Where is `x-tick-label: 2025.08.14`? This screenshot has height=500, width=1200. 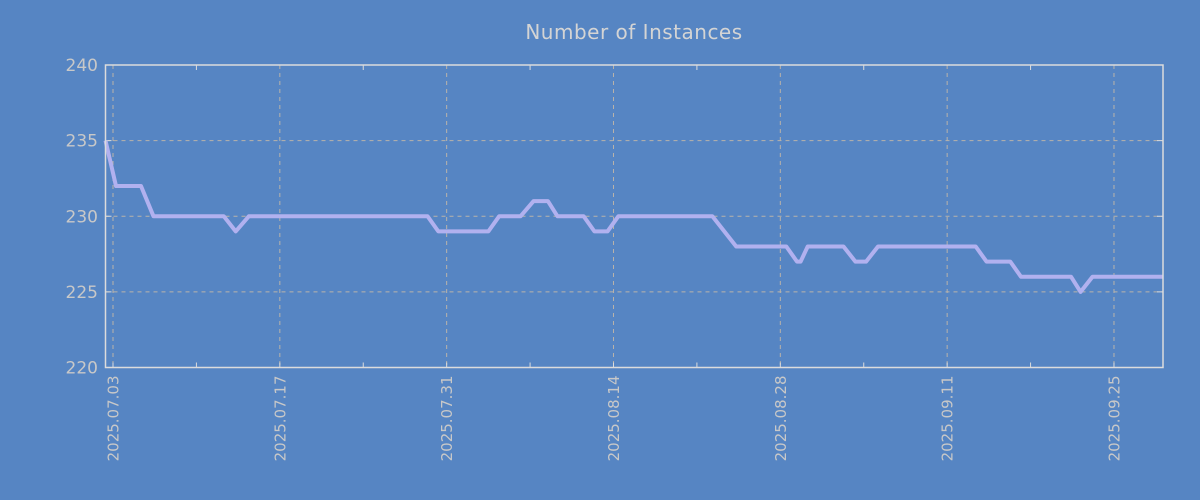
x-tick-label: 2025.08.14 is located at coordinates (614, 419).